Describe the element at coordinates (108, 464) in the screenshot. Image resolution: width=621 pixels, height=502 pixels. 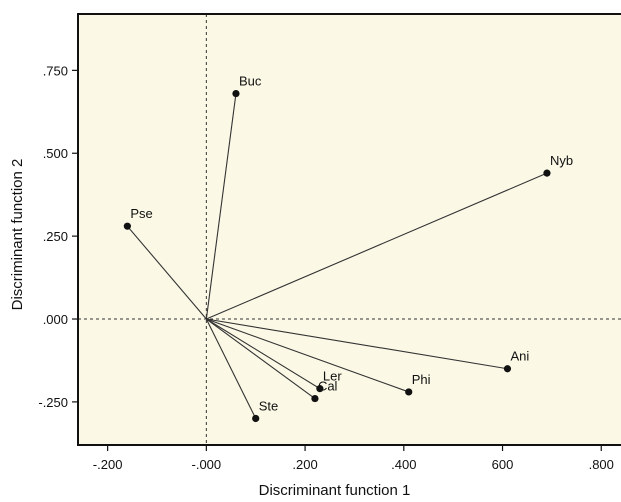
I see `x-tick-label: -.200` at that location.